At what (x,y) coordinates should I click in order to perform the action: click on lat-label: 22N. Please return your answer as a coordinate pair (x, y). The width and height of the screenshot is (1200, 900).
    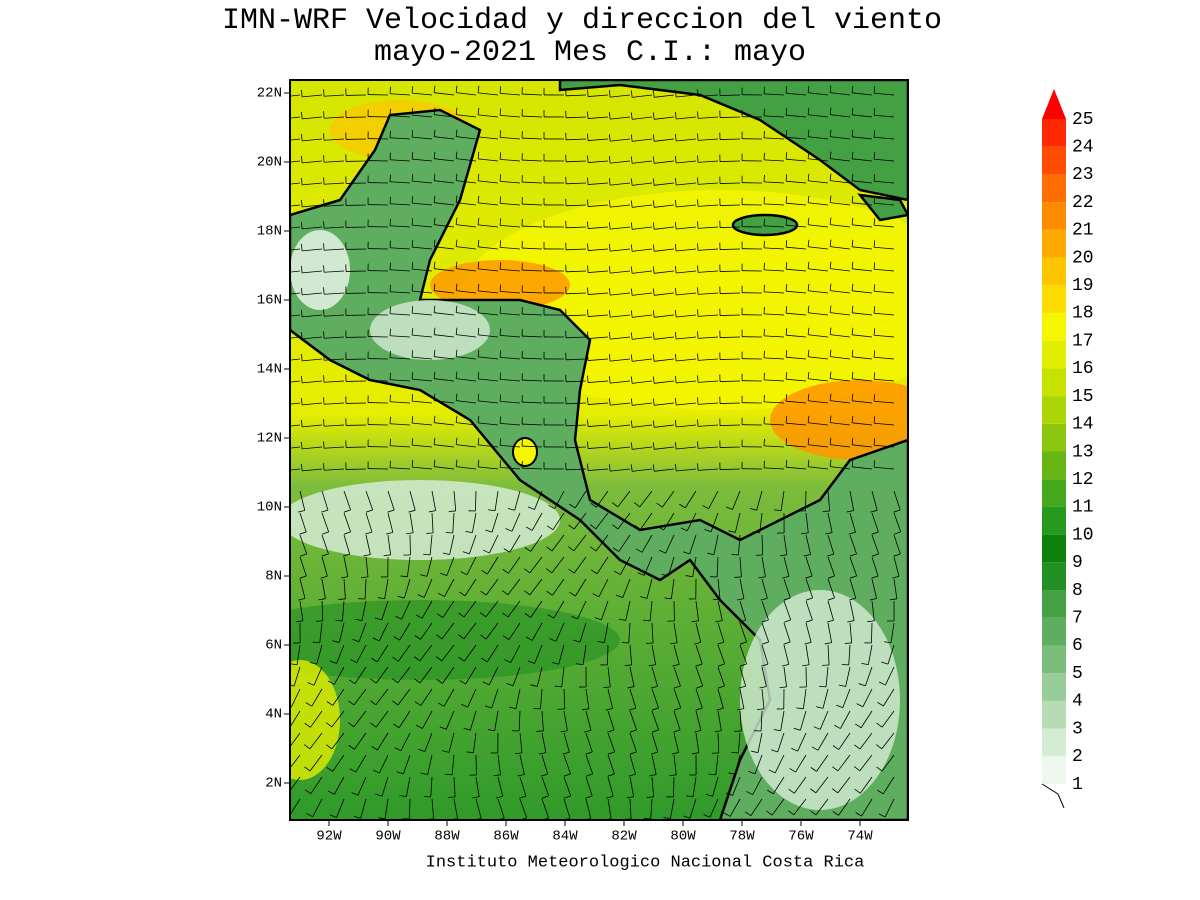
    Looking at the image, I should click on (269, 94).